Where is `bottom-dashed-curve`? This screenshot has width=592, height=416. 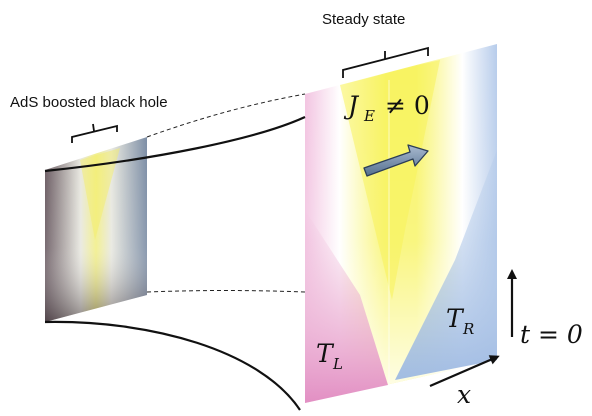 bottom-dashed-curve is located at coordinates (226, 291).